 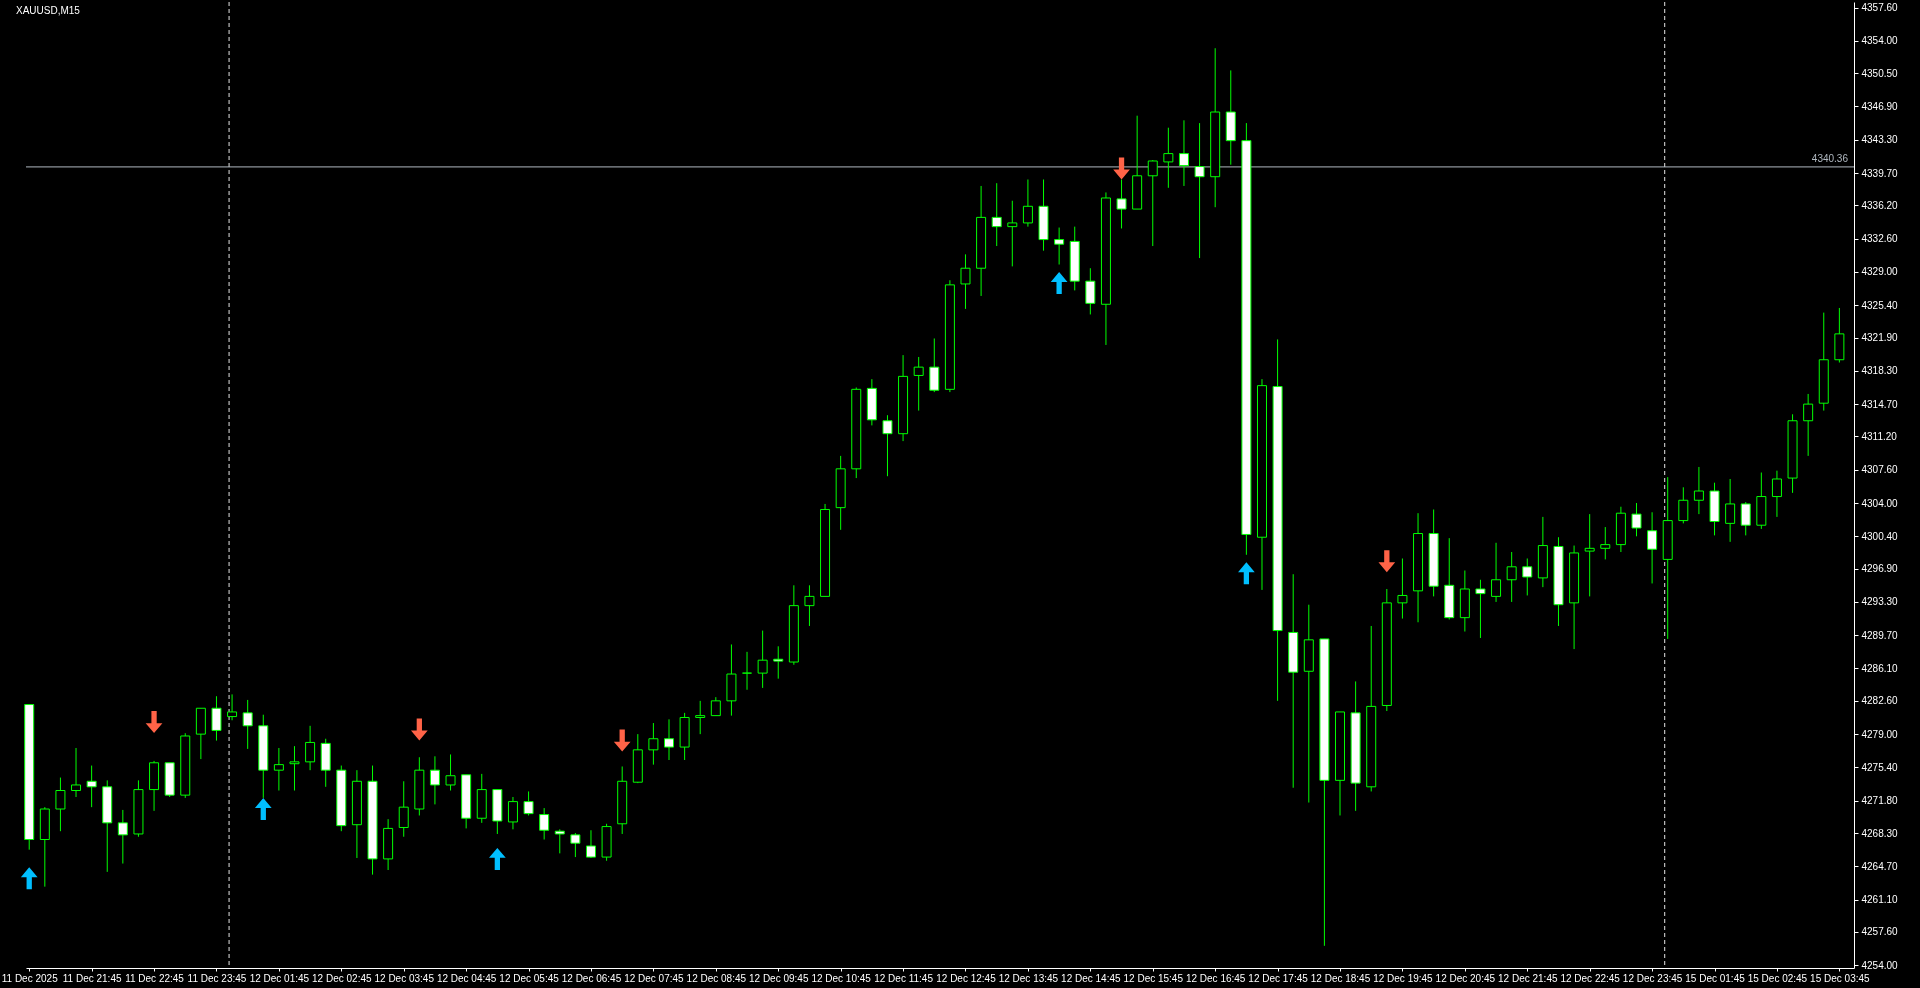 What do you see at coordinates (342, 978) in the screenshot?
I see `x-tick-label: 12 Dec 02:45` at bounding box center [342, 978].